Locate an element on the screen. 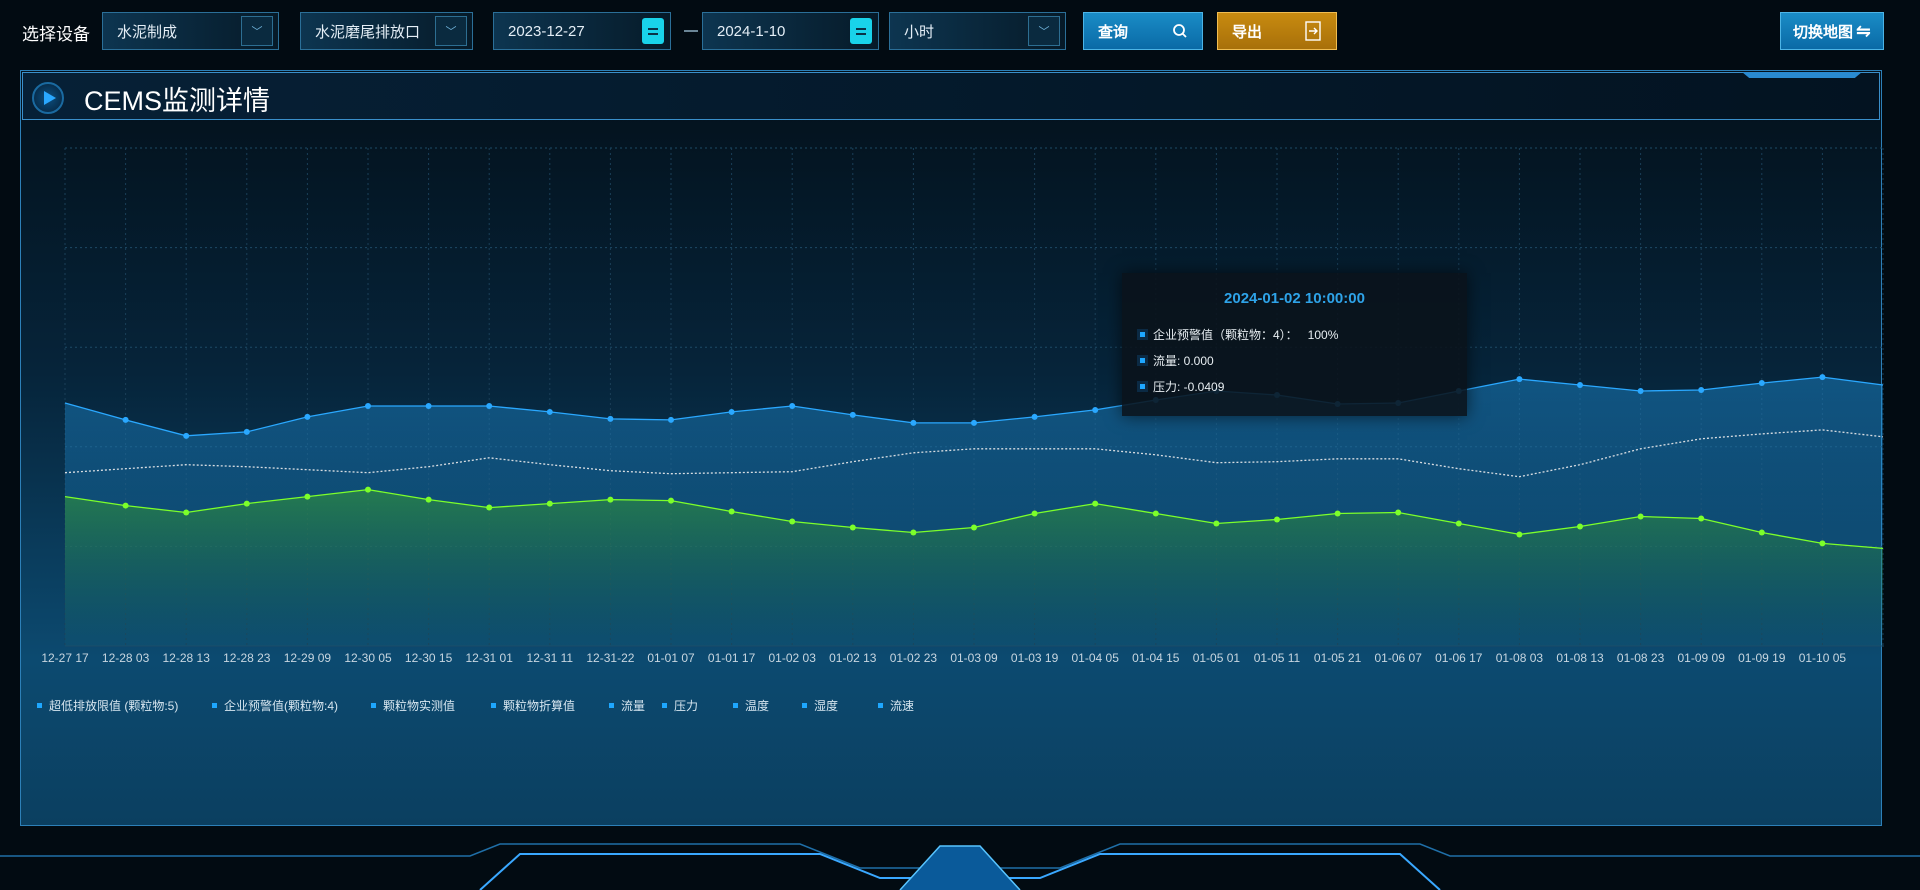 The image size is (1920, 890). outlet-select: 水泥磨尾排放口 ﹀ is located at coordinates (386, 31).